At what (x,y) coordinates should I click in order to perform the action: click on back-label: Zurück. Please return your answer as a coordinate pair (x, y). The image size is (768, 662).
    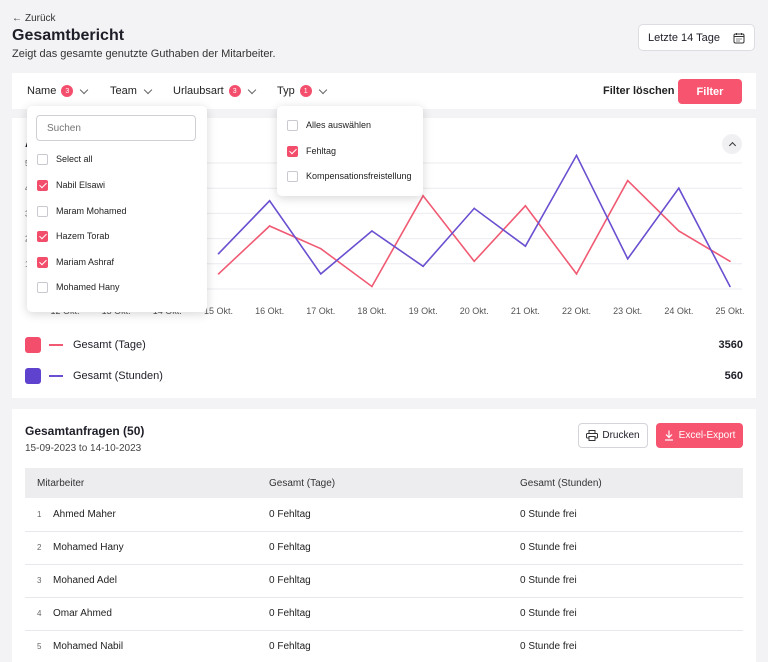
    Looking at the image, I should click on (40, 18).